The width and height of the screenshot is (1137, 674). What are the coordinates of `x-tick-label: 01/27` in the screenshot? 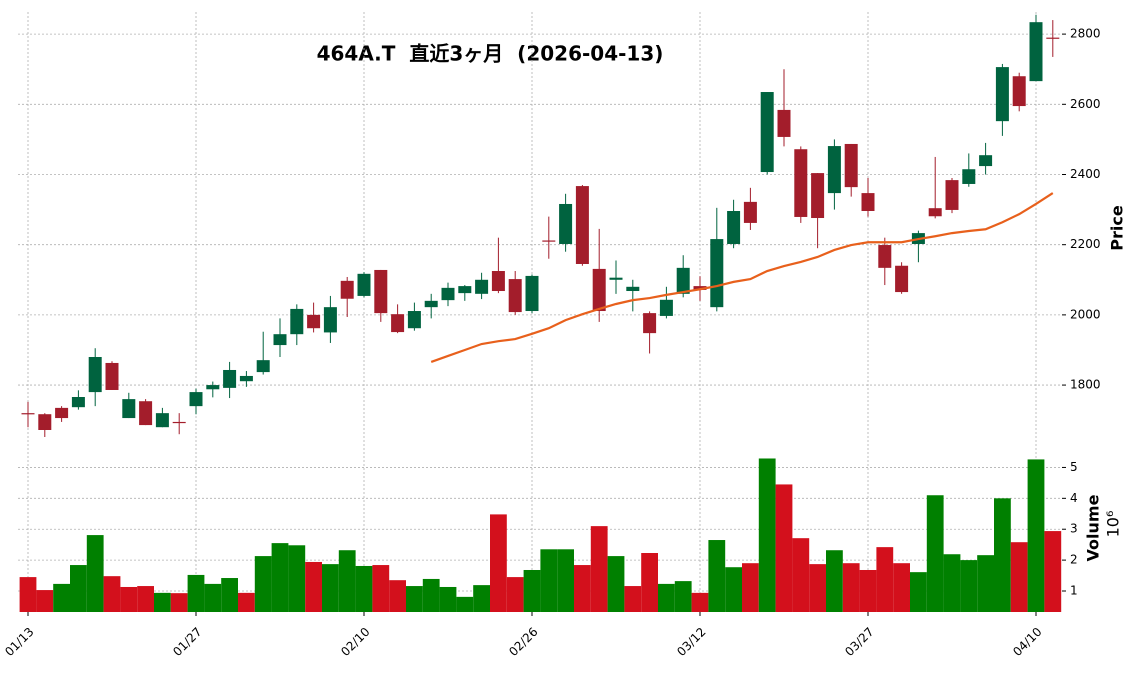 It's located at (187, 642).